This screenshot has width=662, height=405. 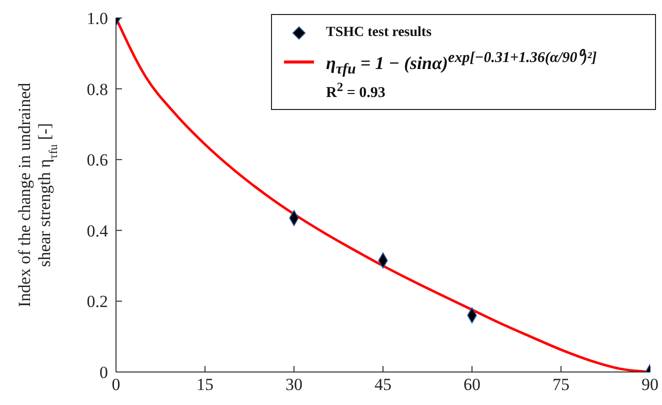 What do you see at coordinates (561, 384) in the screenshot?
I see `x-tick-label: 75` at bounding box center [561, 384].